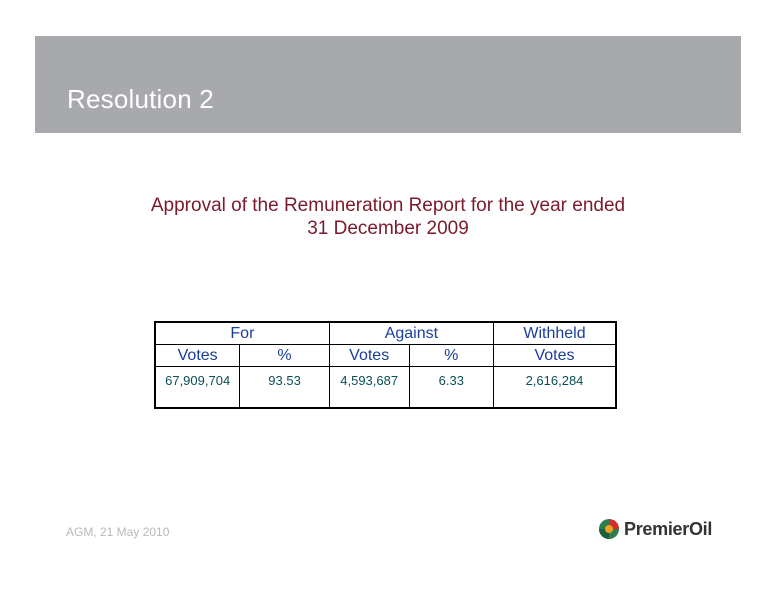 This screenshot has width=776, height=600. Describe the element at coordinates (118, 532) in the screenshot. I see `footer-text: AGM, 21 May 2010` at that location.